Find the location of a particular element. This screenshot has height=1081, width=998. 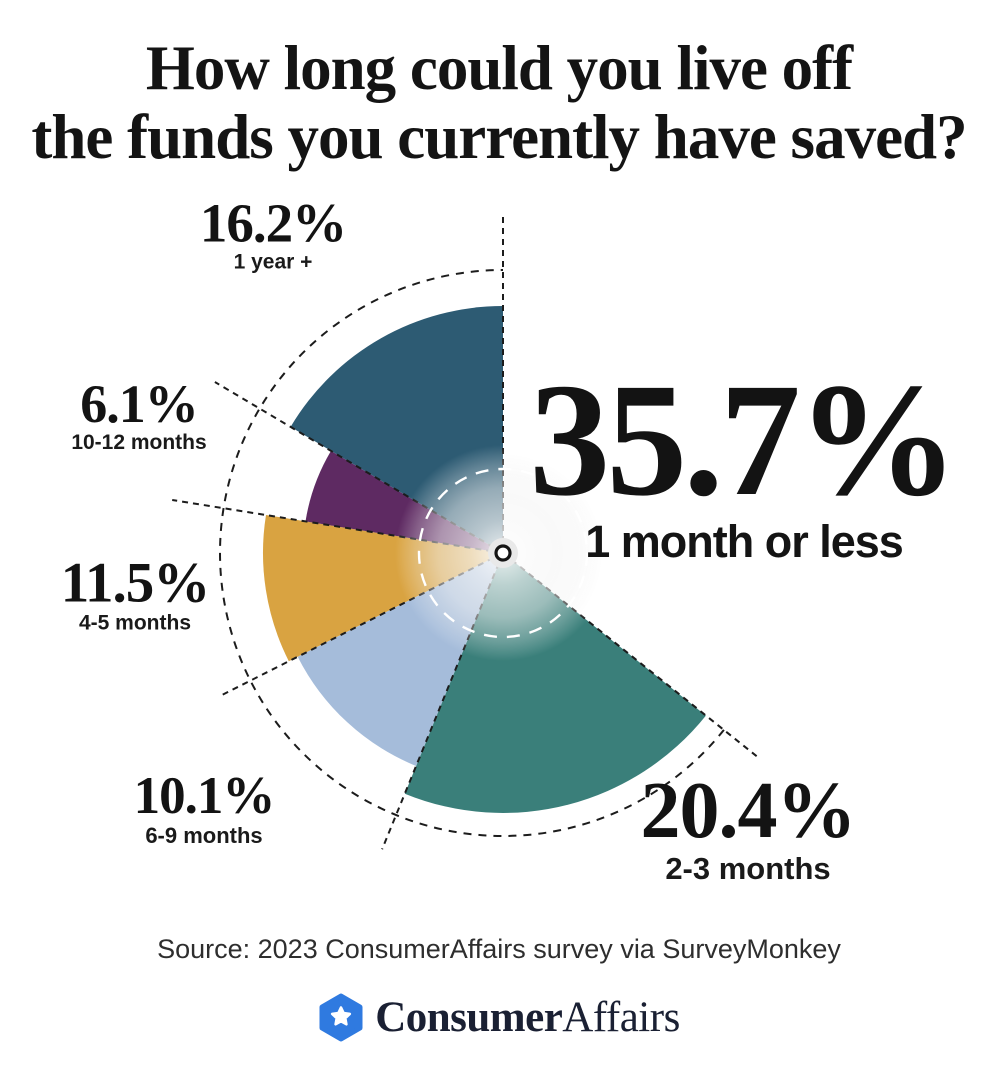

segment-pct-1-month-or-less: 35.7% is located at coordinates (743, 440).